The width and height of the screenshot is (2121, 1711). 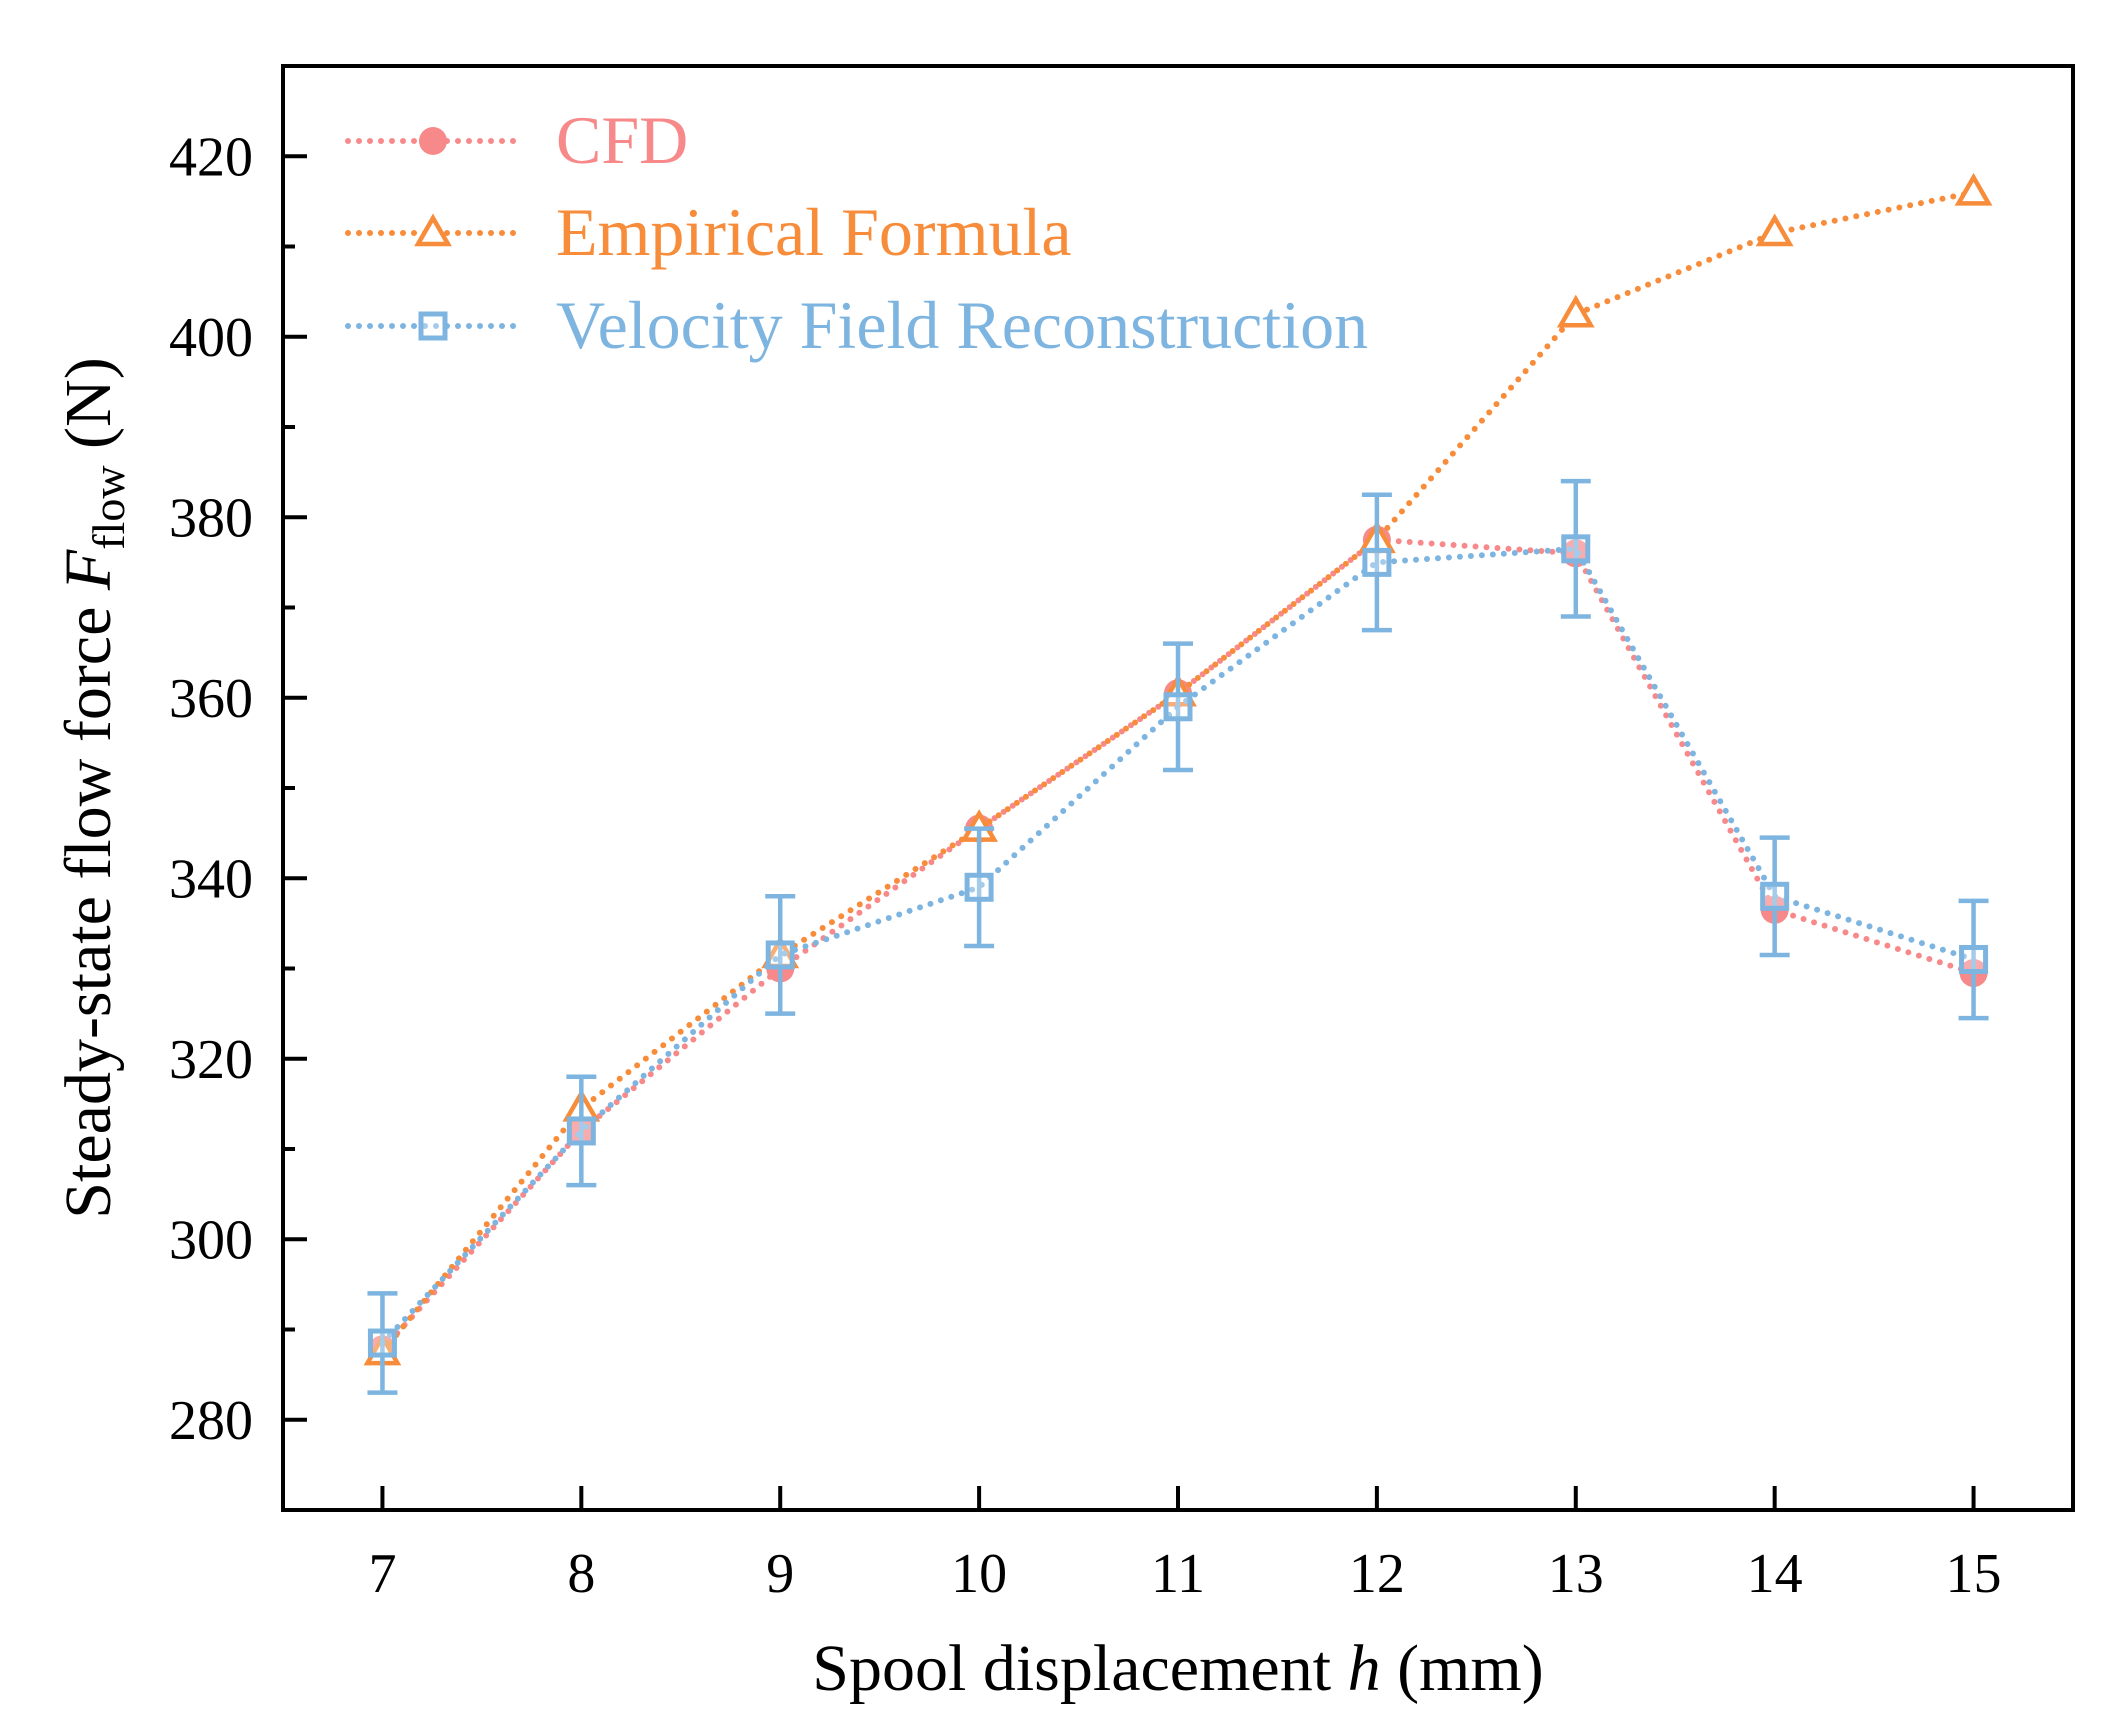 What do you see at coordinates (211, 157) in the screenshot?
I see `y-tick-label: 420` at bounding box center [211, 157].